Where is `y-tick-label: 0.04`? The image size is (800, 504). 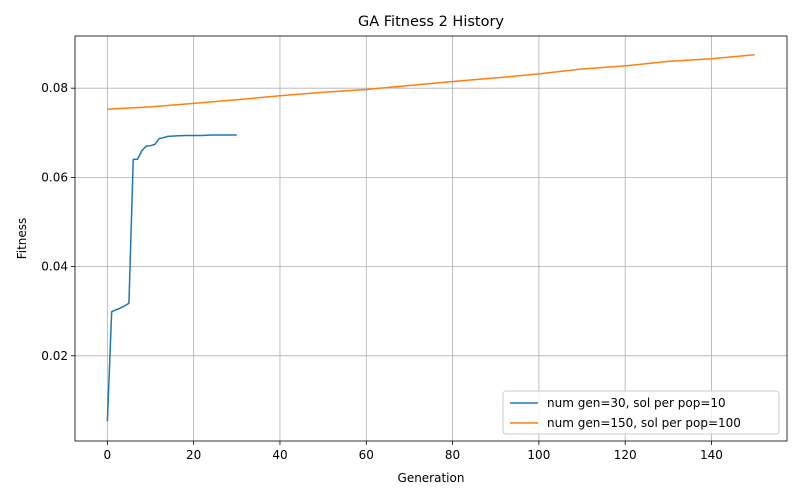
y-tick-label: 0.04 is located at coordinates (54, 267).